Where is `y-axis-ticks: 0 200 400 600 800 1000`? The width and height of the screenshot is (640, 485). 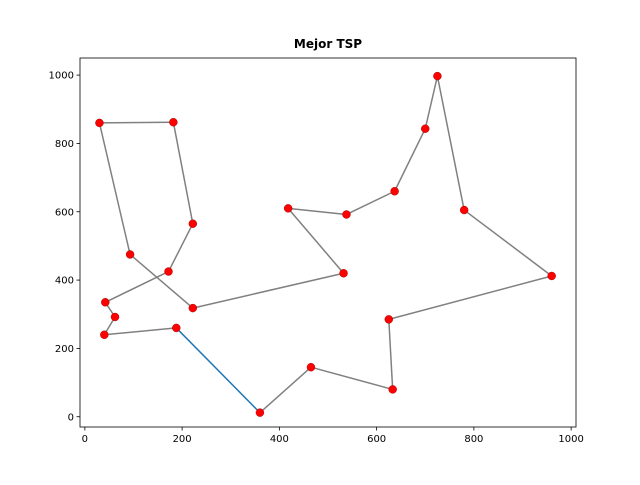
y-axis-ticks: 0 200 400 600 800 1000 is located at coordinates (64, 247).